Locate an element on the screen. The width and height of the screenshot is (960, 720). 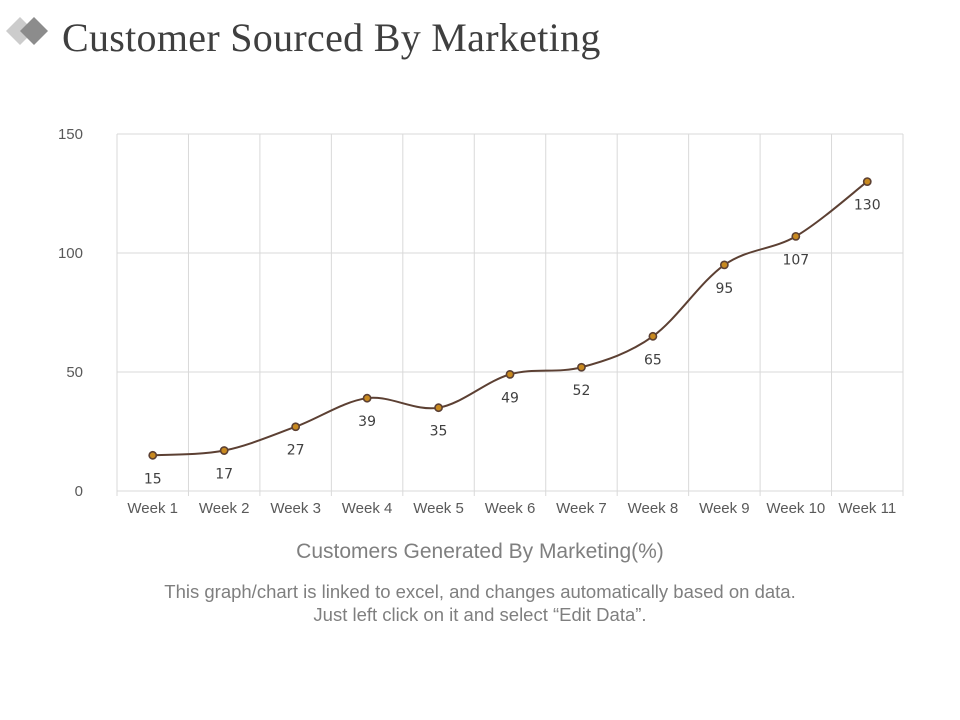
page-title: Customer Sourced By Marketing is located at coordinates (331, 37).